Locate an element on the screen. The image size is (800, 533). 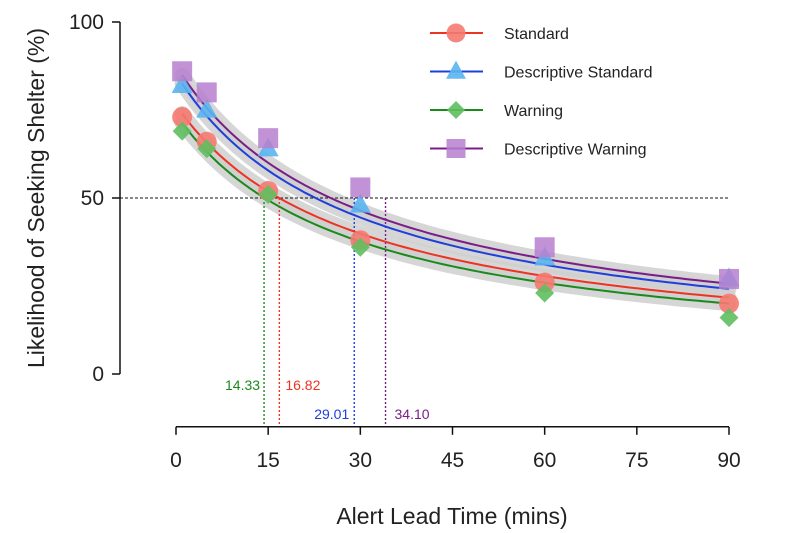
x-tick-label-45: 45 is located at coordinates (452, 460).